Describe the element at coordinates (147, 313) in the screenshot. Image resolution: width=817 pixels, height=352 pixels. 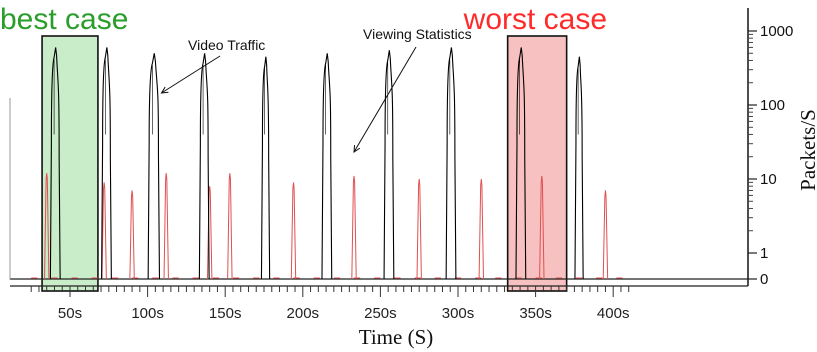
I see `x-tick-label: 100s` at that location.